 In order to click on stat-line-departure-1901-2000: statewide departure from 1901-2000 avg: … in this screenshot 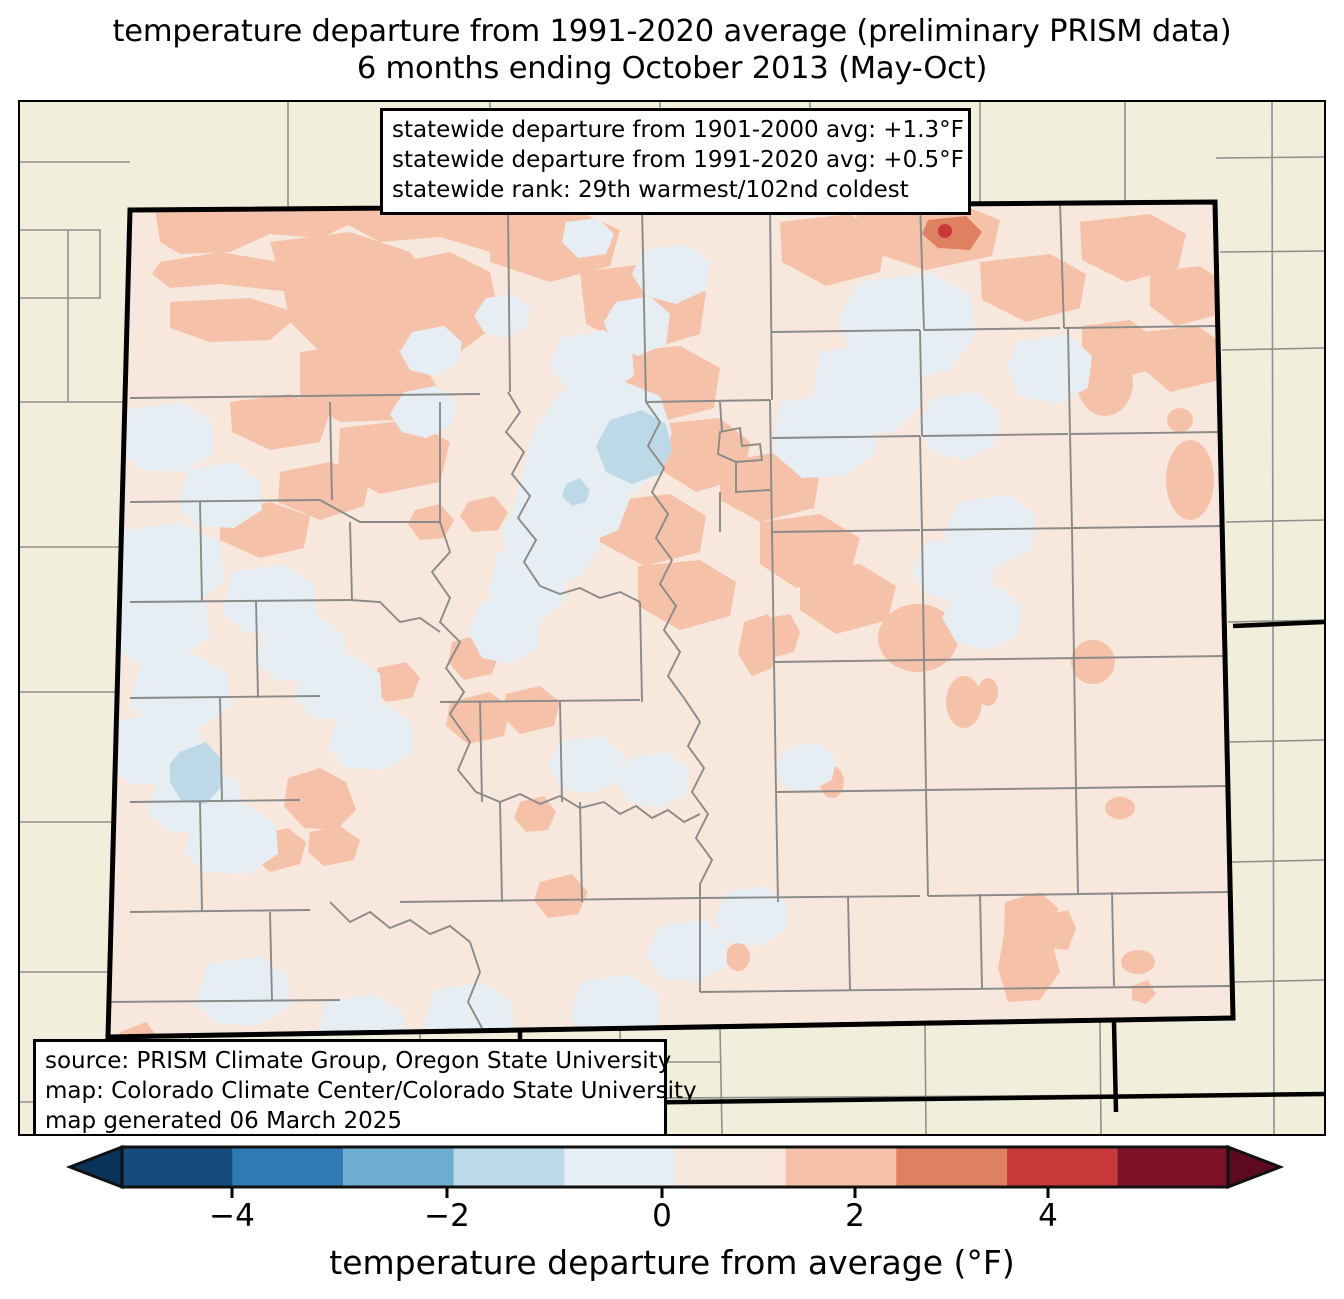, I will do `click(678, 130)`.